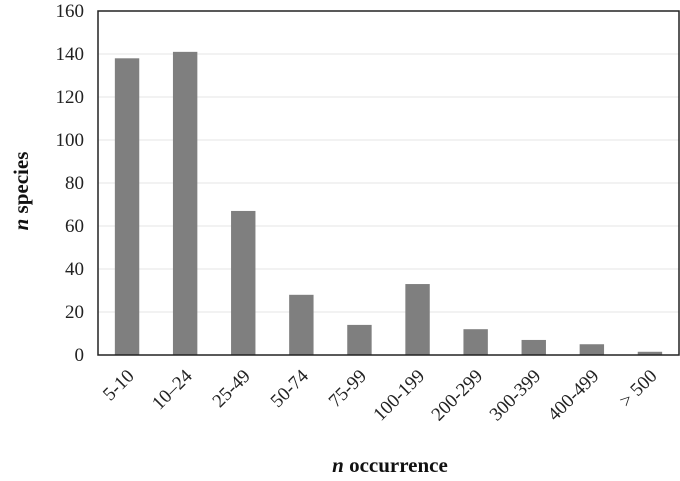  I want to click on x-axis-title-text: occurrence, so click(398, 465).